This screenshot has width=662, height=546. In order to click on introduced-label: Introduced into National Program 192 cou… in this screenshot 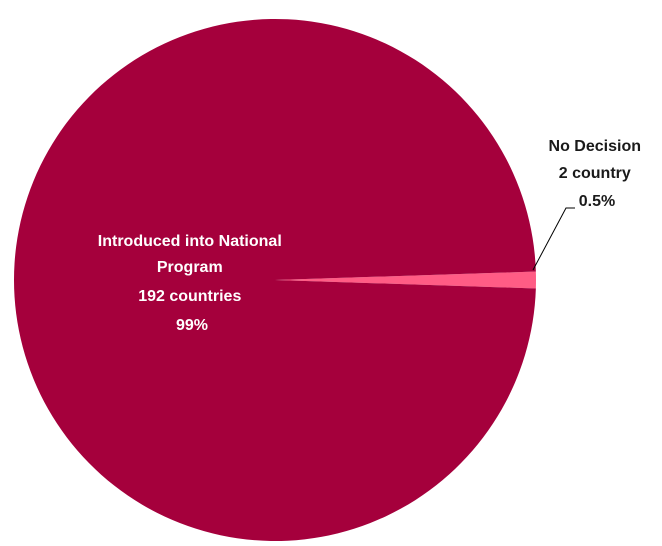, I will do `click(192, 283)`.